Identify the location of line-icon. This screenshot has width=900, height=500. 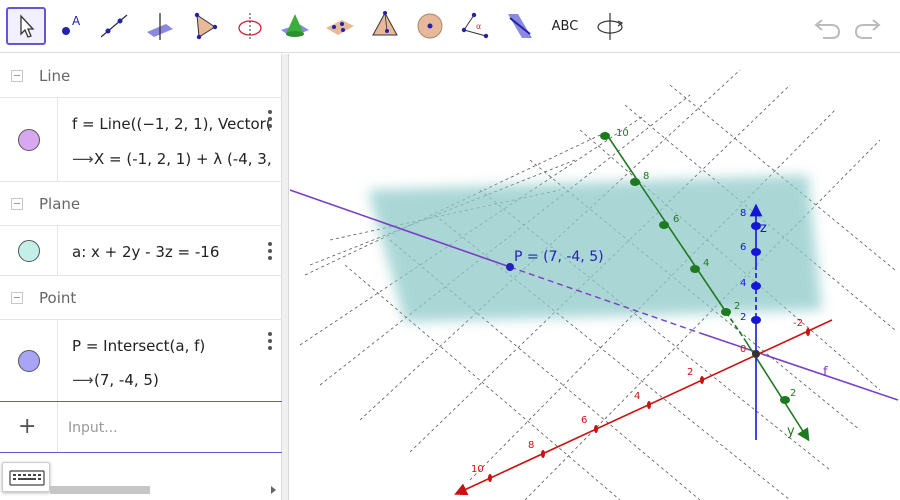
(114, 26).